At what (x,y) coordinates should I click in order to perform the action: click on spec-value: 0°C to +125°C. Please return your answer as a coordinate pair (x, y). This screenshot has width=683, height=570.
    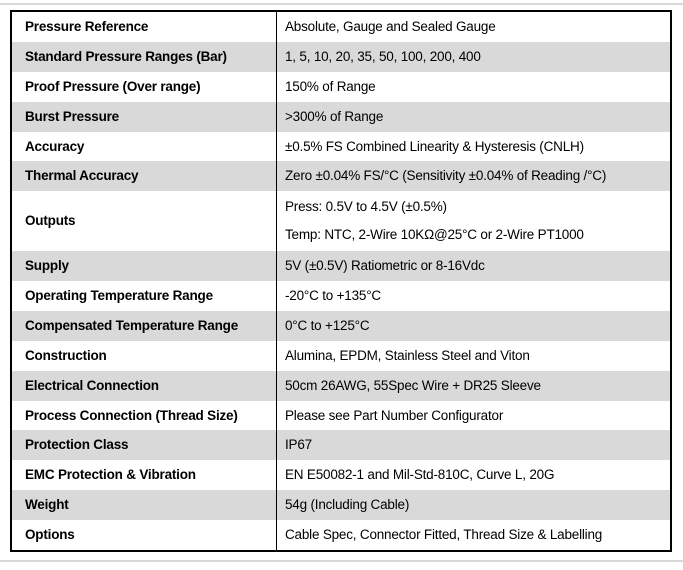
    Looking at the image, I should click on (327, 325).